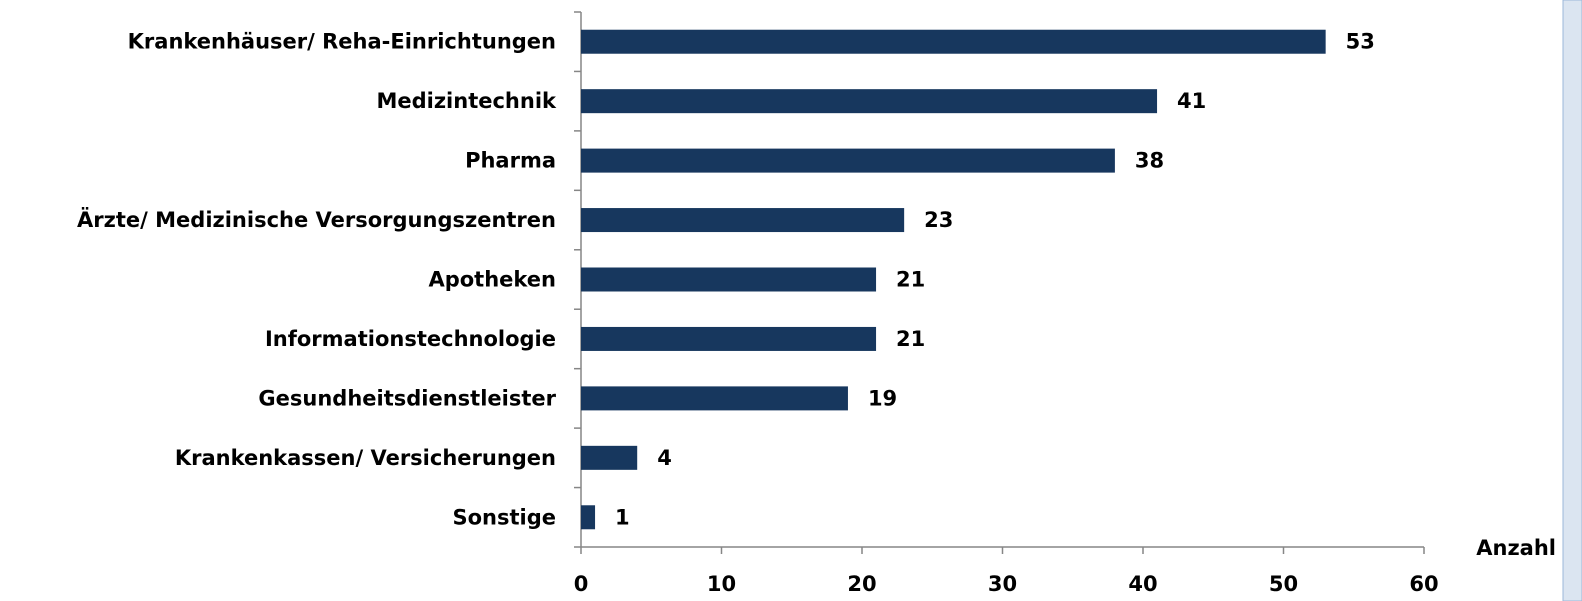  Describe the element at coordinates (1283, 584) in the screenshot. I see `x-tick-label: 50` at that location.